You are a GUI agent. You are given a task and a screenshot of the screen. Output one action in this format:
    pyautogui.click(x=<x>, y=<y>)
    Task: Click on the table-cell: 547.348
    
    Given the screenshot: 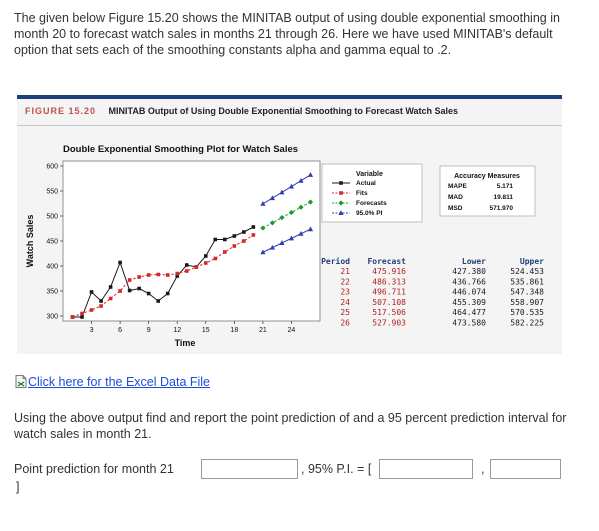 What is the action you would take?
    pyautogui.click(x=527, y=292)
    